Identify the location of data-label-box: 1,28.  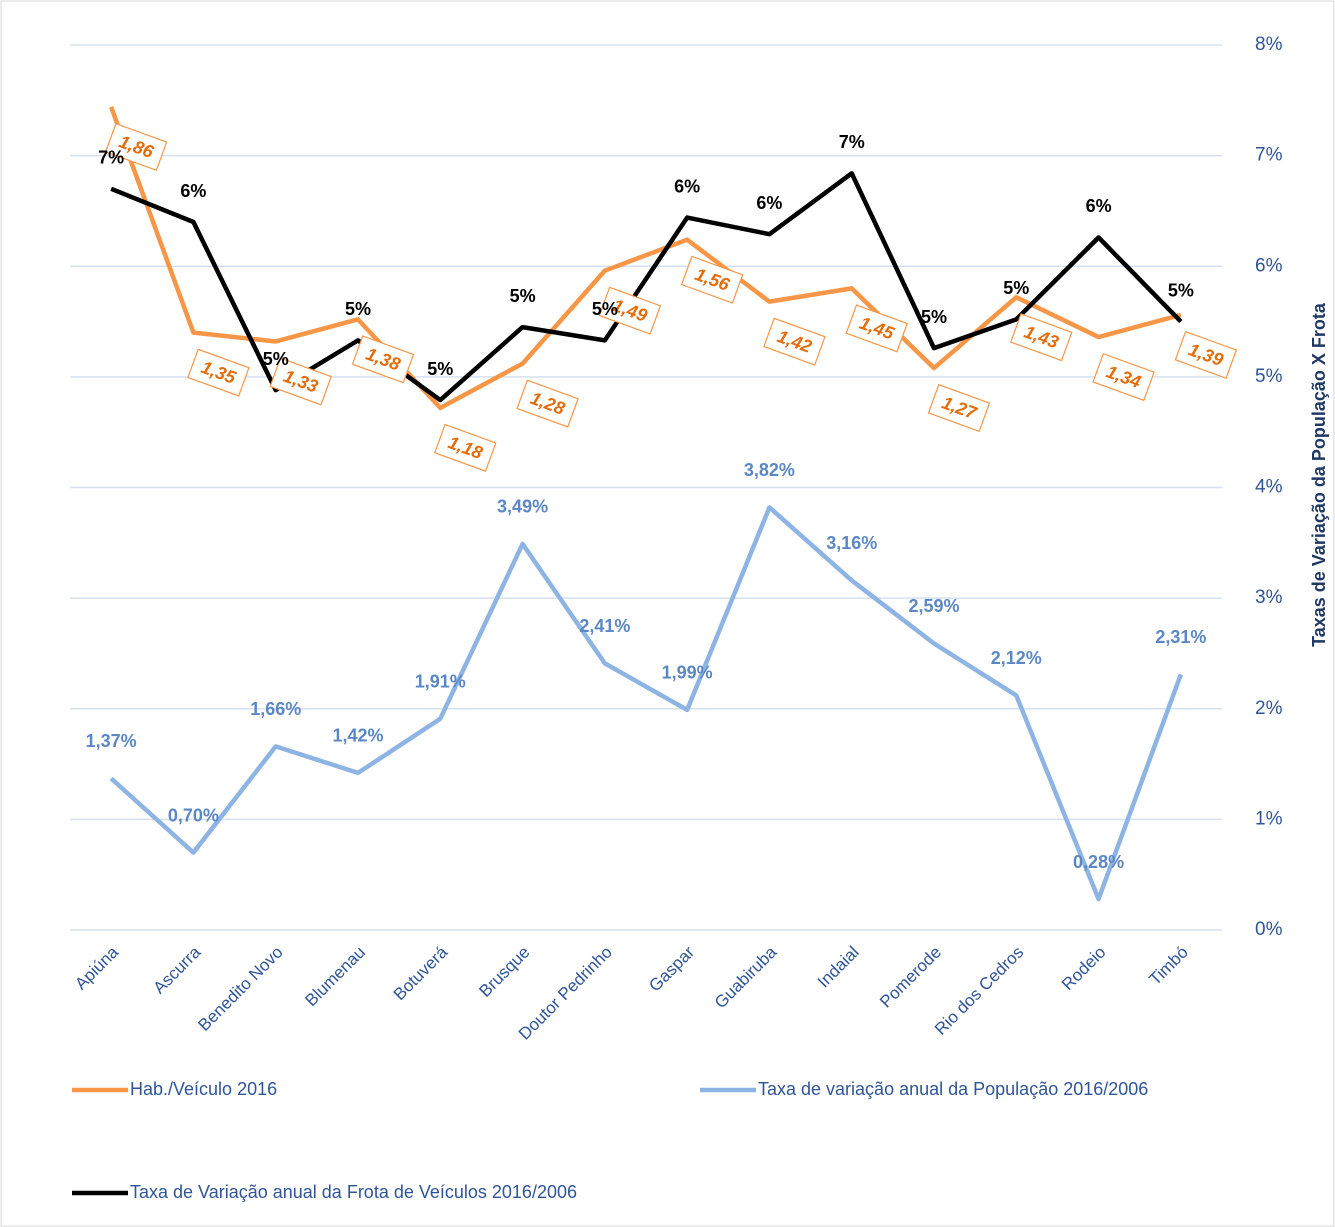
(547, 403).